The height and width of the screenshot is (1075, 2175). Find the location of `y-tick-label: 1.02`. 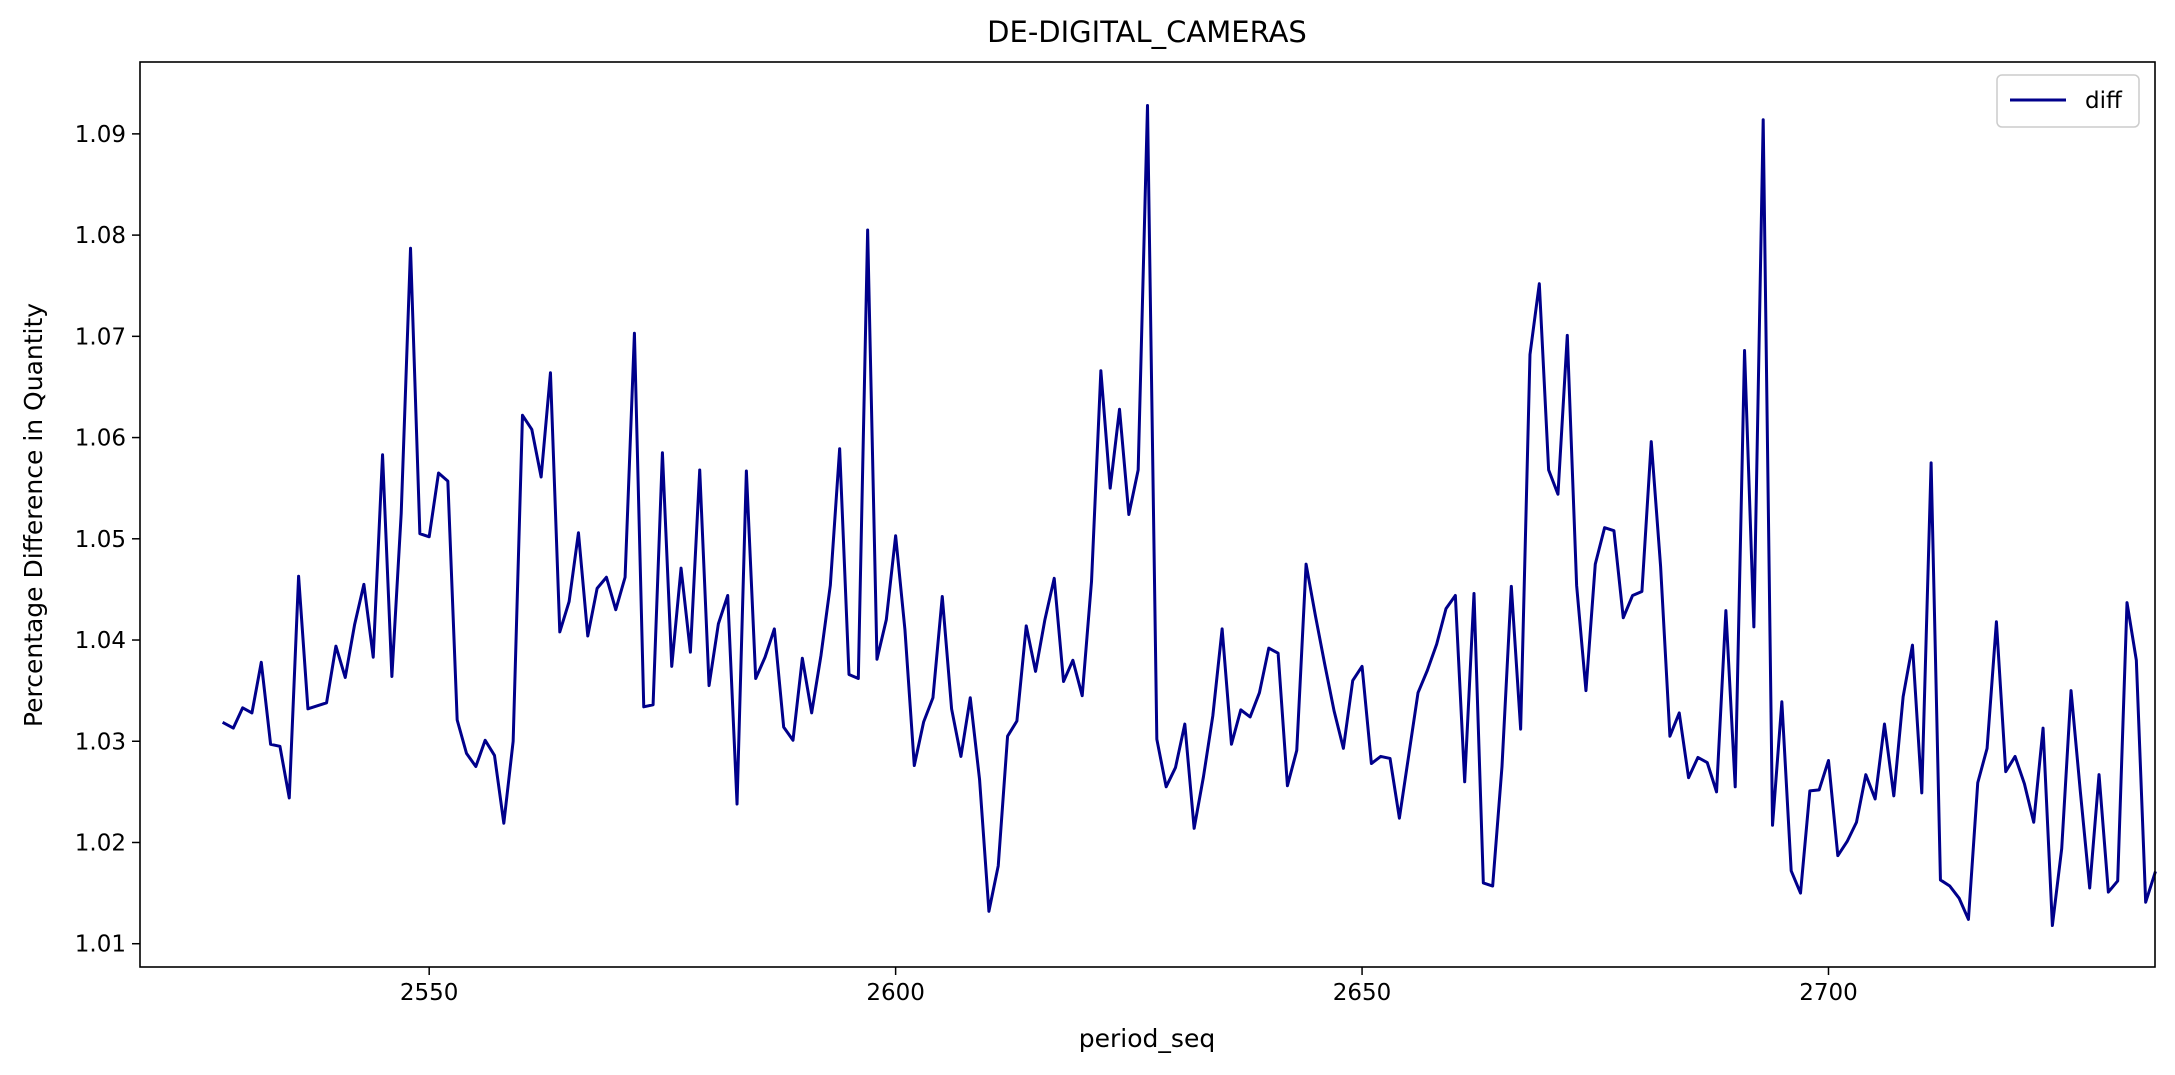

y-tick-label: 1.02 is located at coordinates (100, 843).